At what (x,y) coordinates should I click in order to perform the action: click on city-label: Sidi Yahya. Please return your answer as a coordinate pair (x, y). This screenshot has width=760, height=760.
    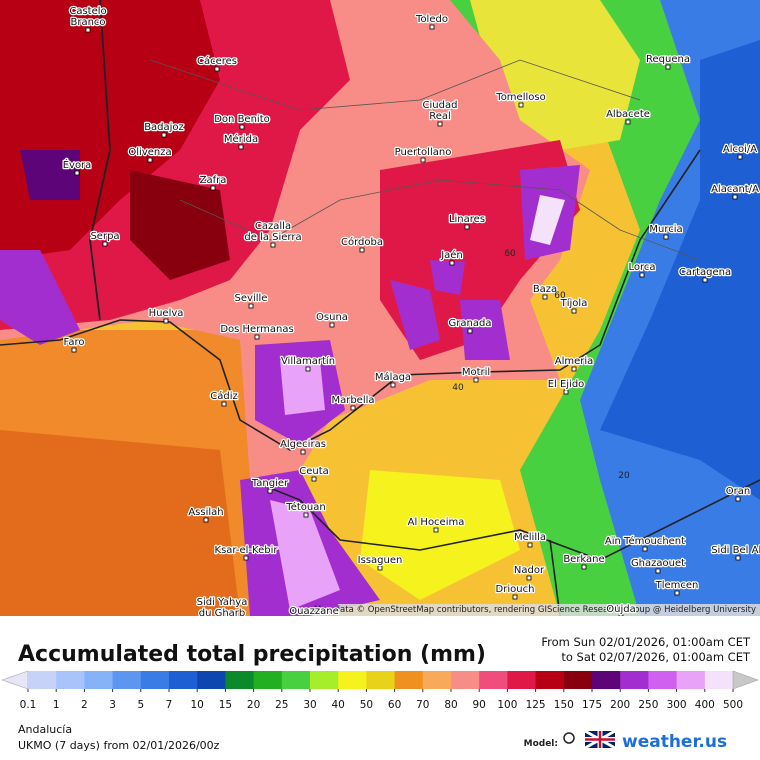
    Looking at the image, I should click on (222, 602).